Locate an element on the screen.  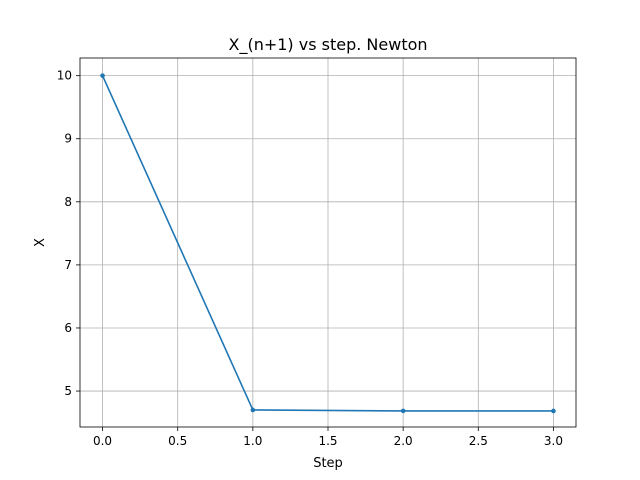
x-tick-label: 2.0 is located at coordinates (403, 441).